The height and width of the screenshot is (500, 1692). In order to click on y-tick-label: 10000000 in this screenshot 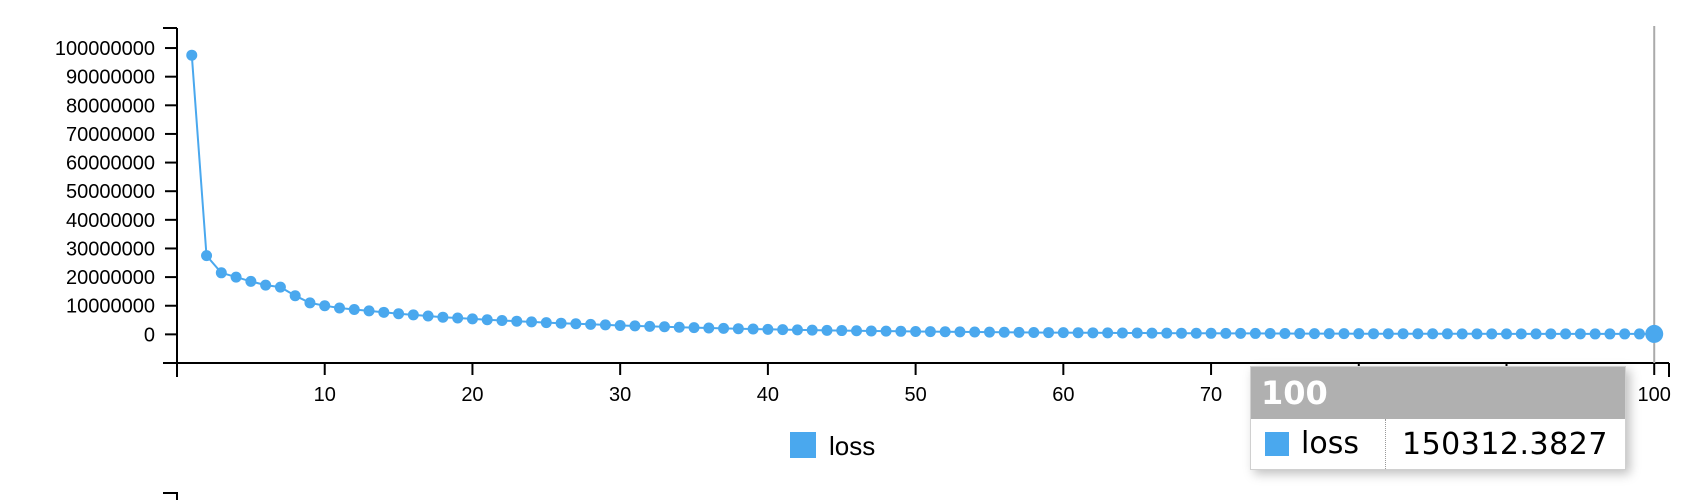, I will do `click(110, 307)`.